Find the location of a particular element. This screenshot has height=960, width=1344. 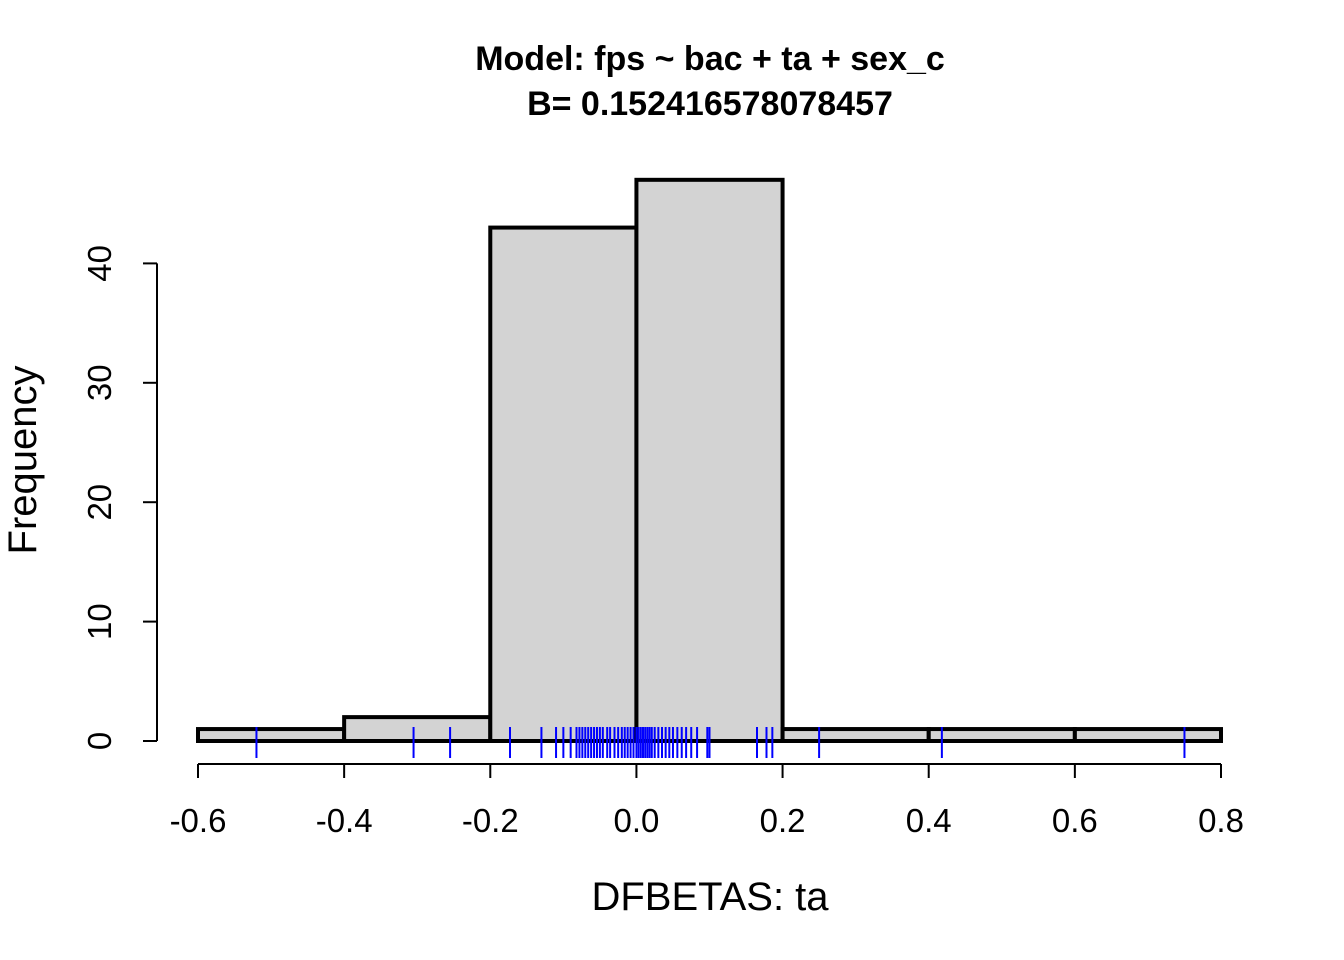

x-tick-label: 0.2 is located at coordinates (783, 820).